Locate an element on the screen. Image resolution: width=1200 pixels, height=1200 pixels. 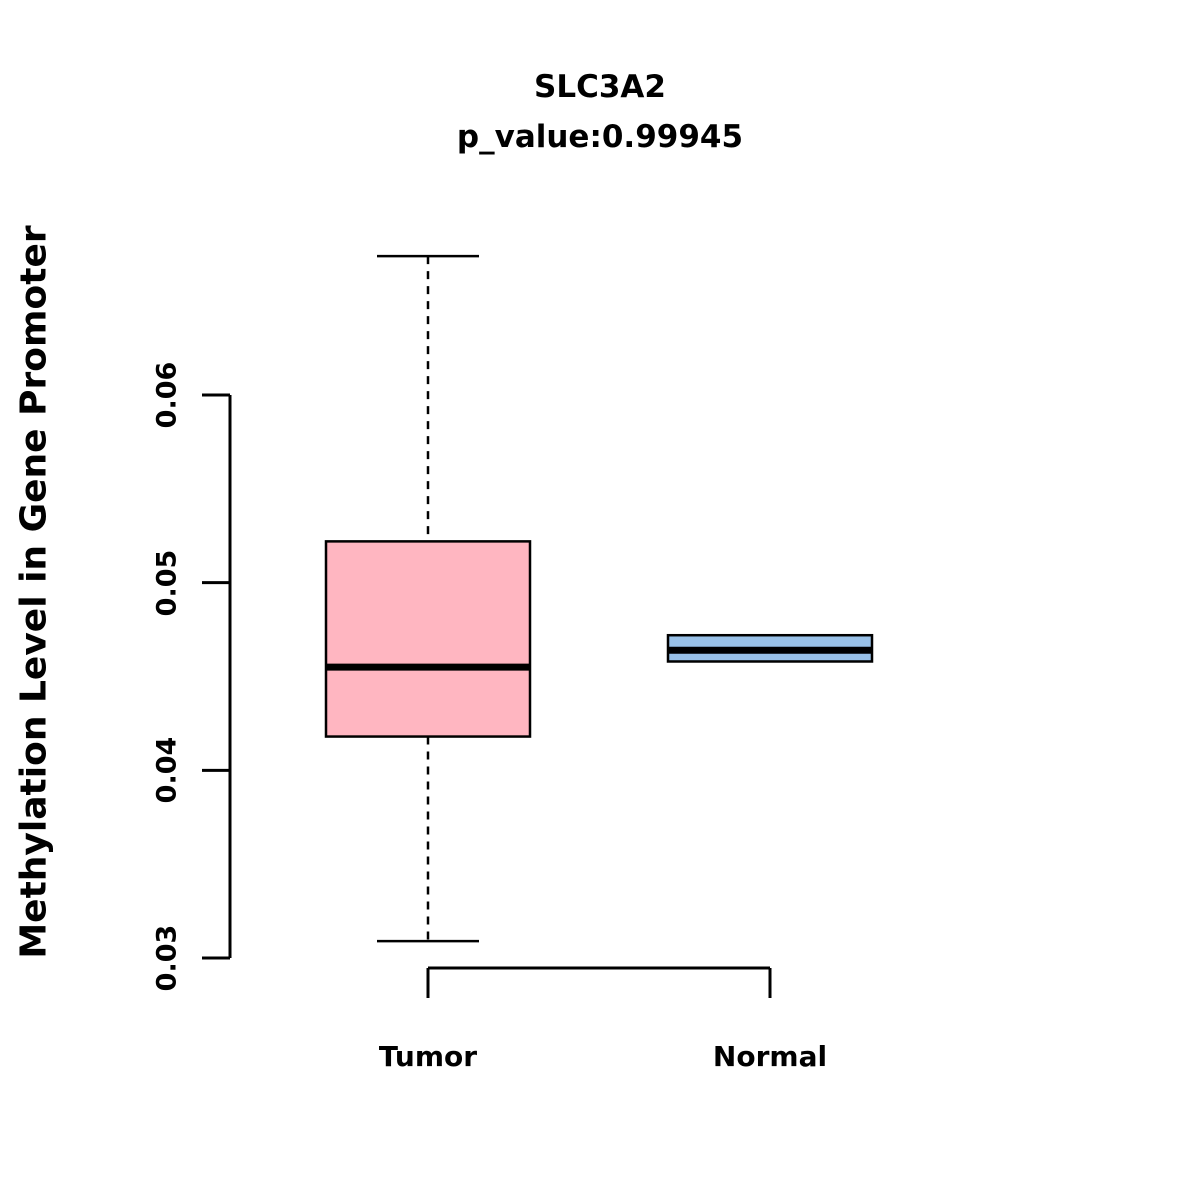
category-label-normal: Normal is located at coordinates (770, 1056).